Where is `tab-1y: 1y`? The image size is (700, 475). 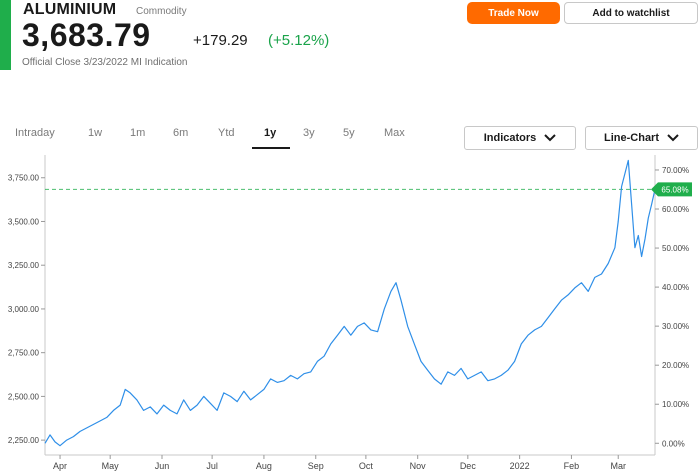
tab-1y: 1y is located at coordinates (270, 133).